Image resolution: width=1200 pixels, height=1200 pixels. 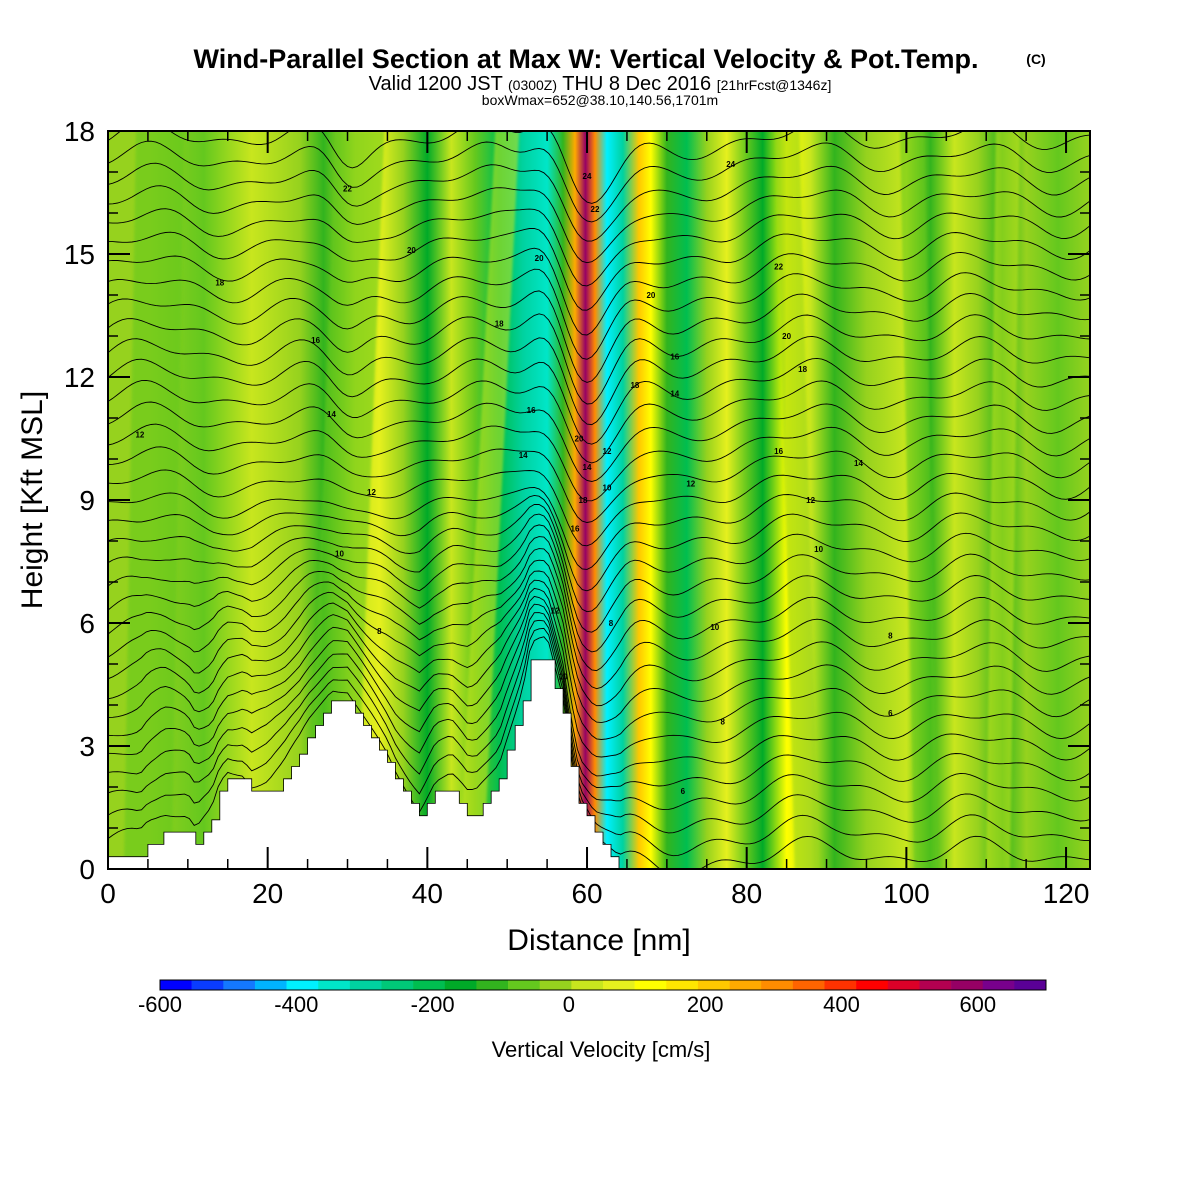 I want to click on colorbar-title: Vertical Velocity [cm/s], so click(x=601, y=1049).